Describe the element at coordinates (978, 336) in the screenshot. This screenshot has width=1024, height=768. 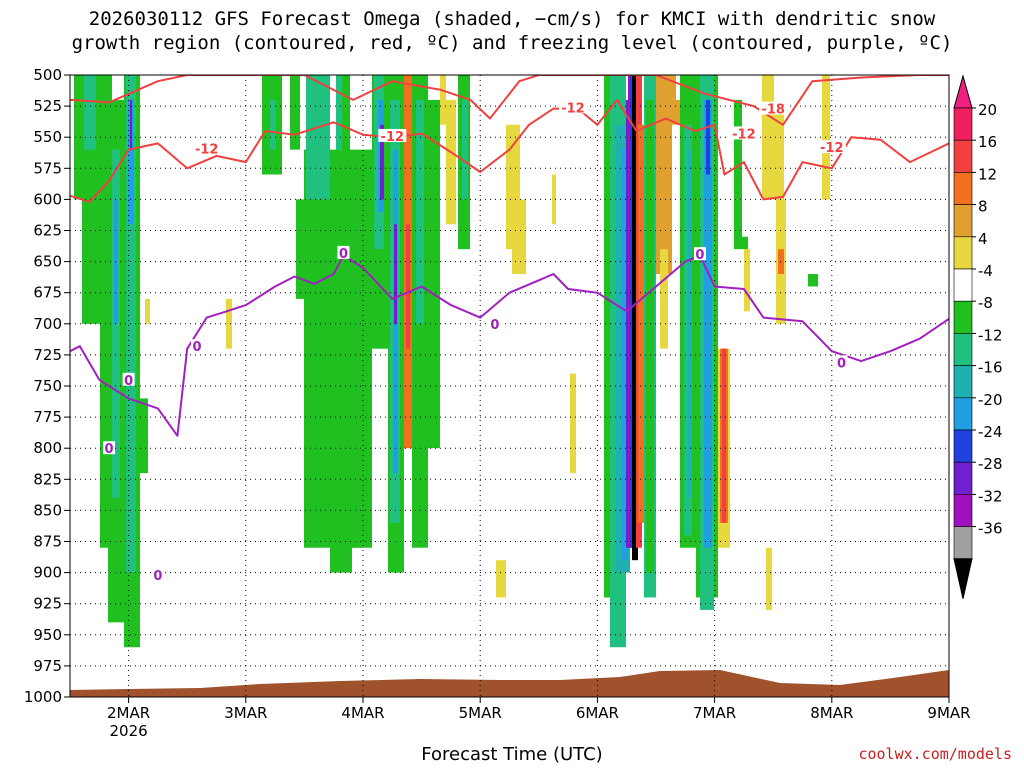
I see `colorbar: 20 16 12 8 4 -4 -8 -12 -16 -20 -24 -28 -32 -36` at that location.